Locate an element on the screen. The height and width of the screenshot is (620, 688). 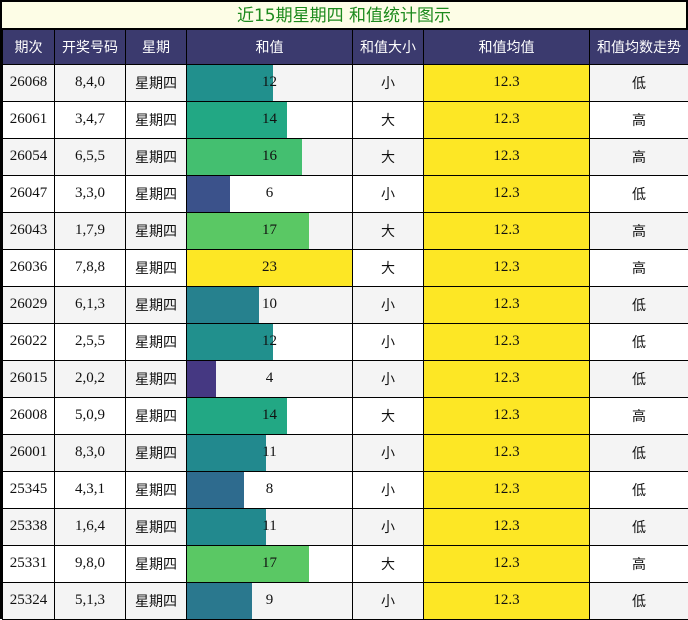
numbers-cell: 3,3,0 is located at coordinates (90, 193).